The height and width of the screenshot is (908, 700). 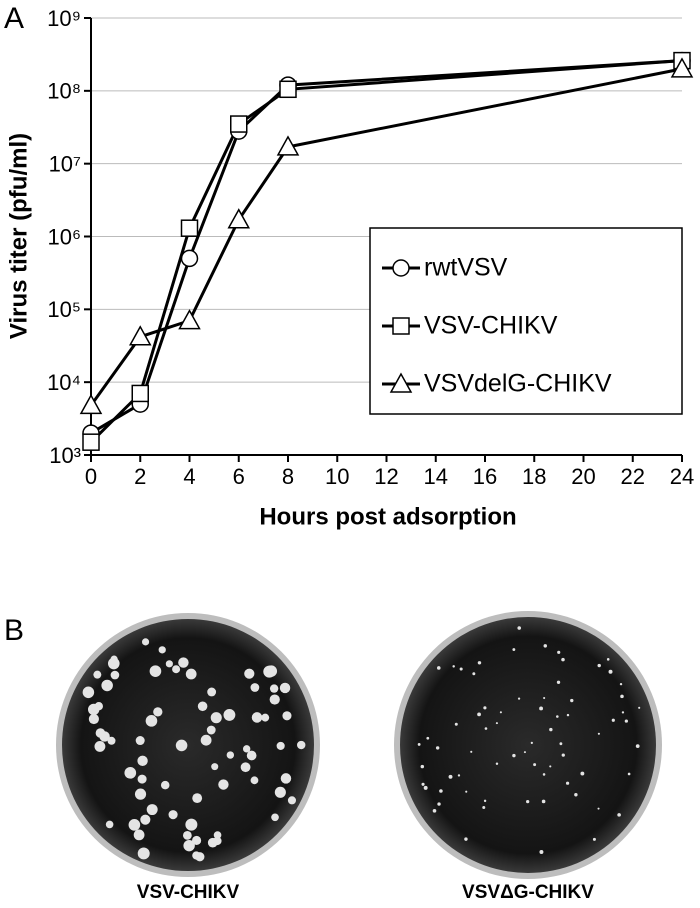 I want to click on x-tick-label: 0, so click(x=91, y=476).